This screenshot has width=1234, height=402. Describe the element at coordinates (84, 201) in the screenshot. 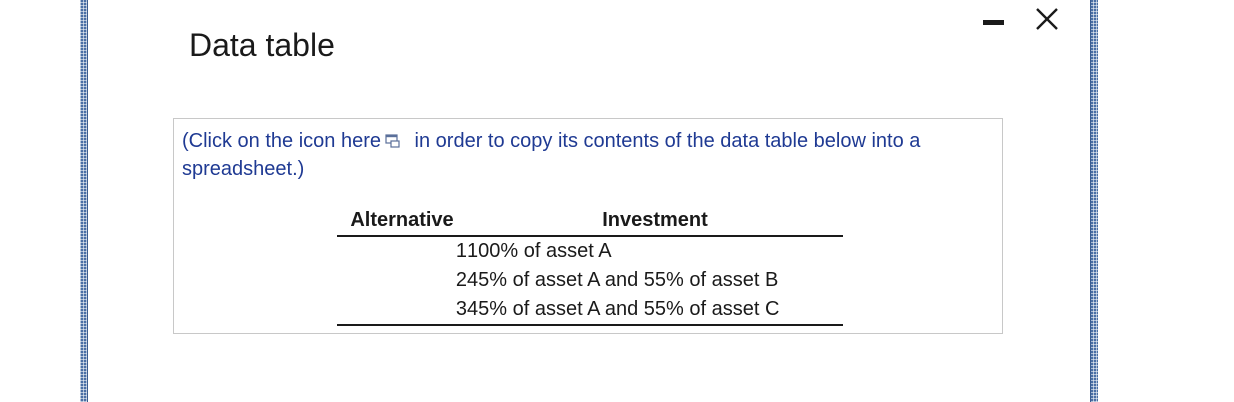

I see `left-frame-strip` at that location.